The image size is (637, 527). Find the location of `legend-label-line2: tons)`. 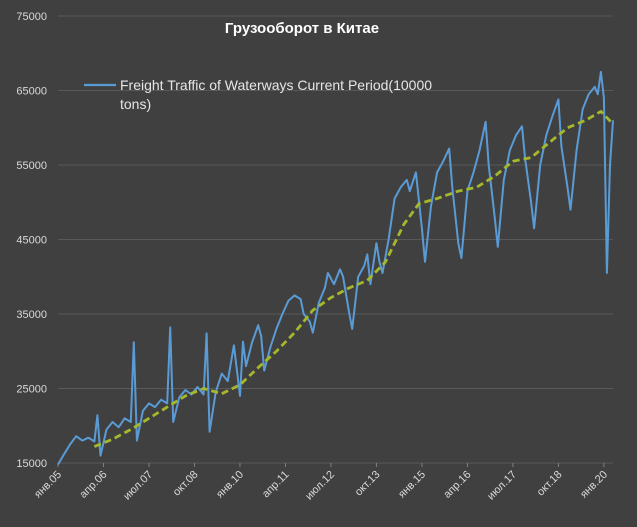

legend-label-line2: tons) is located at coordinates (135, 104).